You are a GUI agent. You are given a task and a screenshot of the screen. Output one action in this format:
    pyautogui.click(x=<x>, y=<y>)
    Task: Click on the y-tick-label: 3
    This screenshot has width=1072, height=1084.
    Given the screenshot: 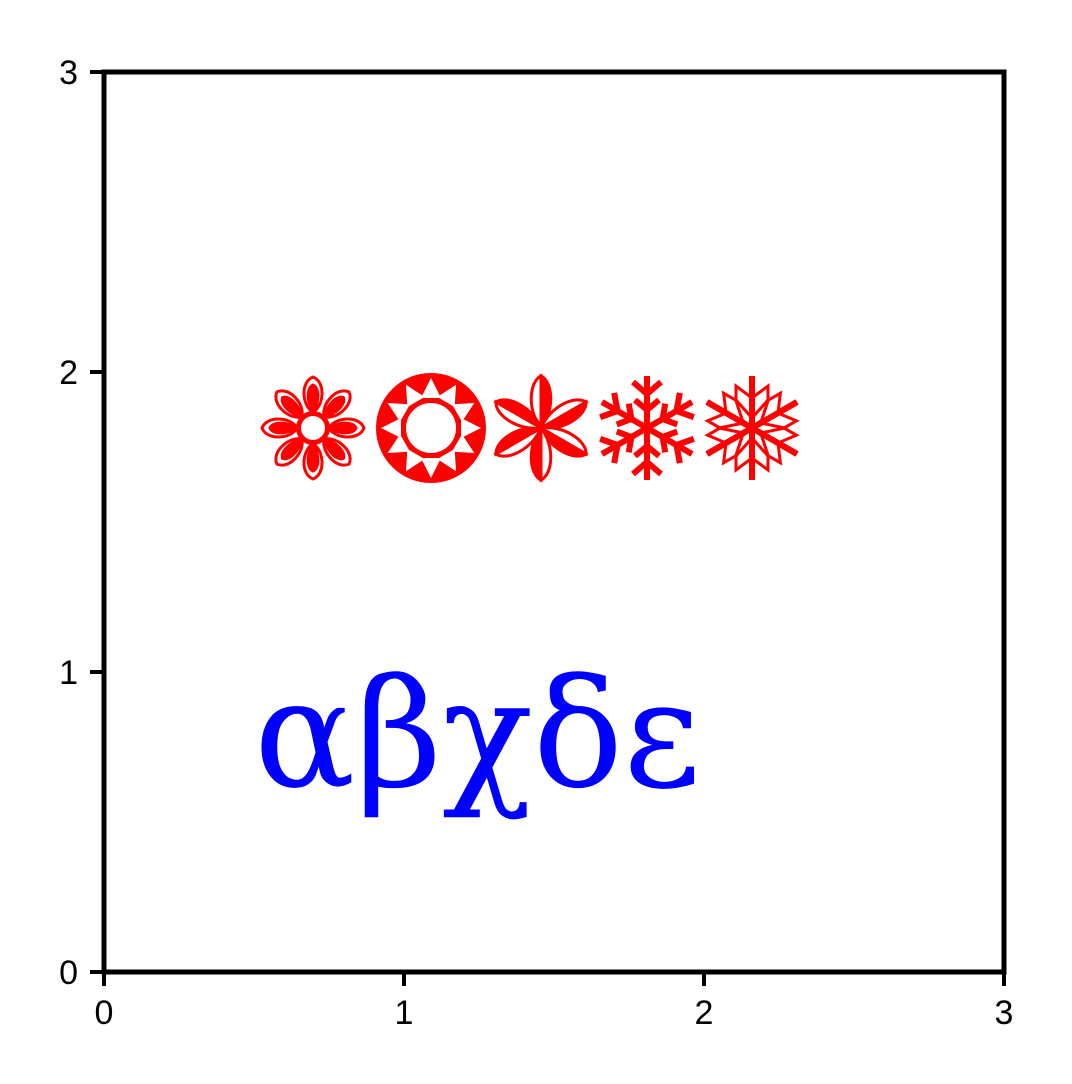 What is the action you would take?
    pyautogui.click(x=68, y=73)
    